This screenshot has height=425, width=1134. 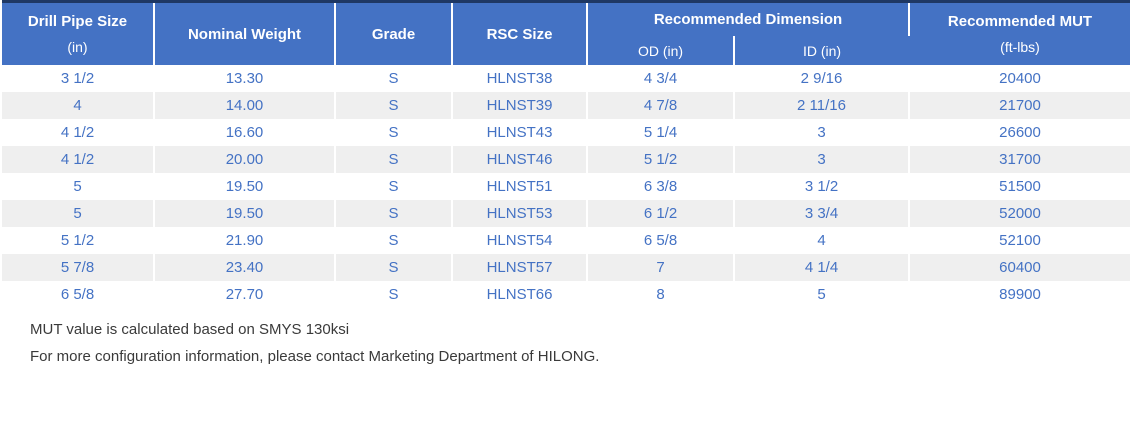 I want to click on col-header-drill-pipe-size: Drill Pipe Size (in), so click(x=78, y=32).